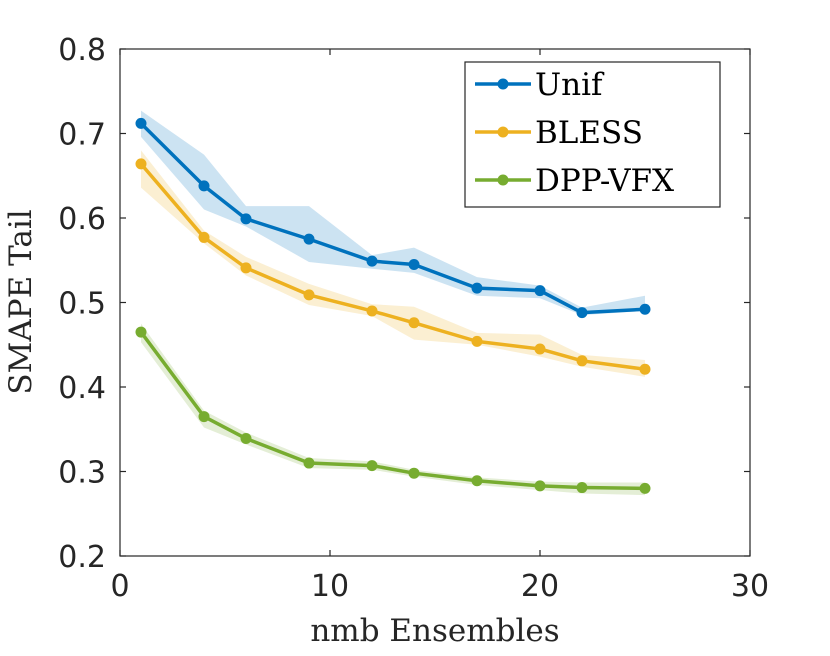 This screenshot has width=830, height=656. Describe the element at coordinates (503, 132) in the screenshot. I see `legend-marker-bless` at that location.